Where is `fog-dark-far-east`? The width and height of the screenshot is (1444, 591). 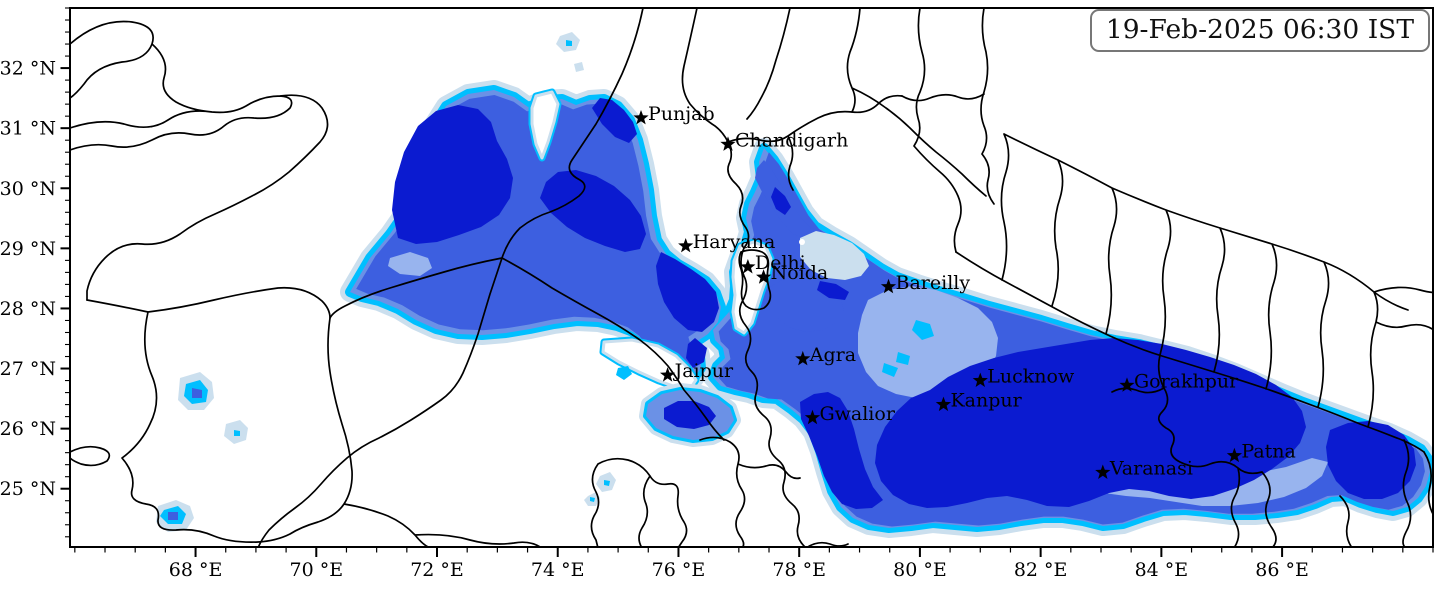 fog-dark-far-east is located at coordinates (1371, 460).